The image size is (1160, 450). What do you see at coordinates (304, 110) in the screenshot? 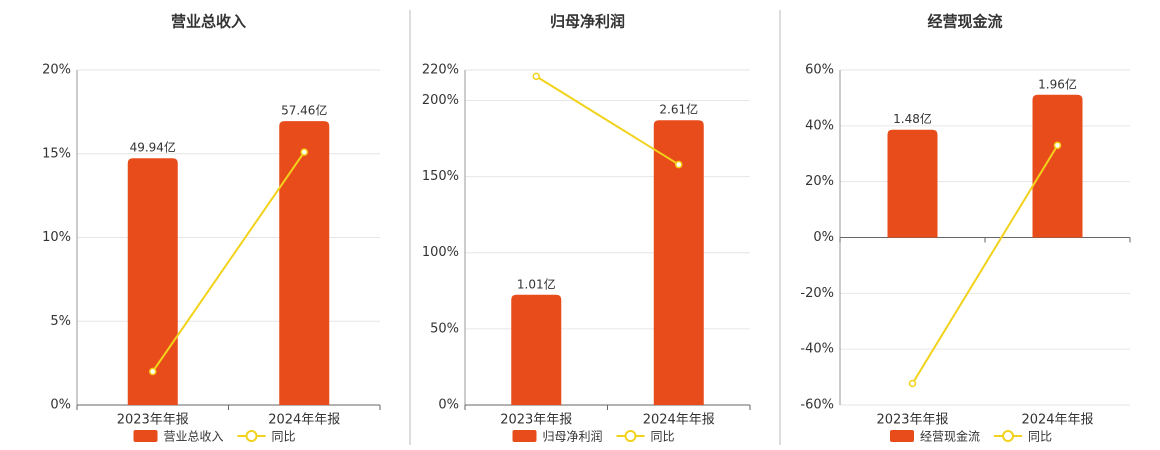
I see `value-label: 57.46亿` at bounding box center [304, 110].